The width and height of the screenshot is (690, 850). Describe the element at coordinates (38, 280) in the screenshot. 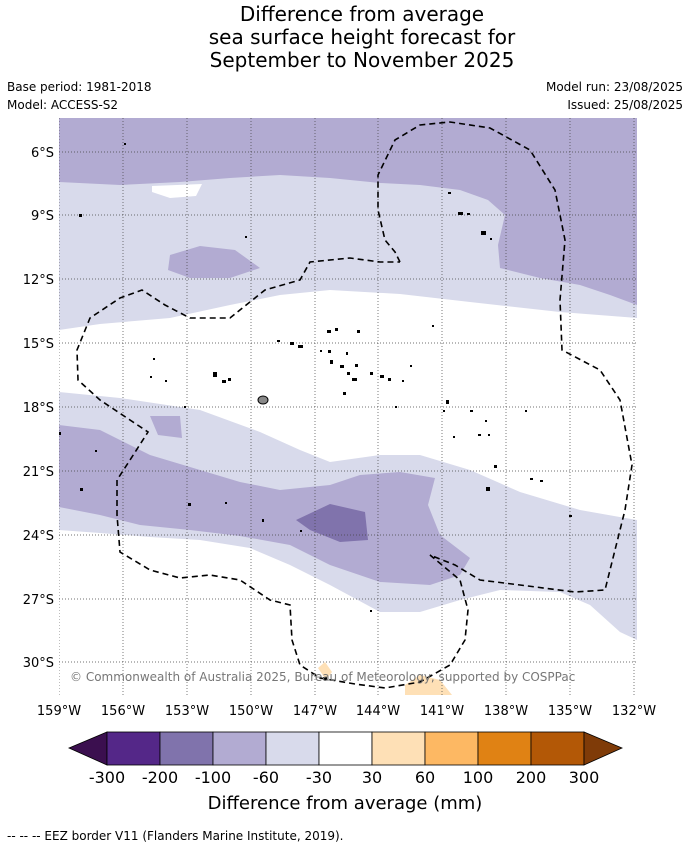

I see `lat-label: 12°S` at that location.